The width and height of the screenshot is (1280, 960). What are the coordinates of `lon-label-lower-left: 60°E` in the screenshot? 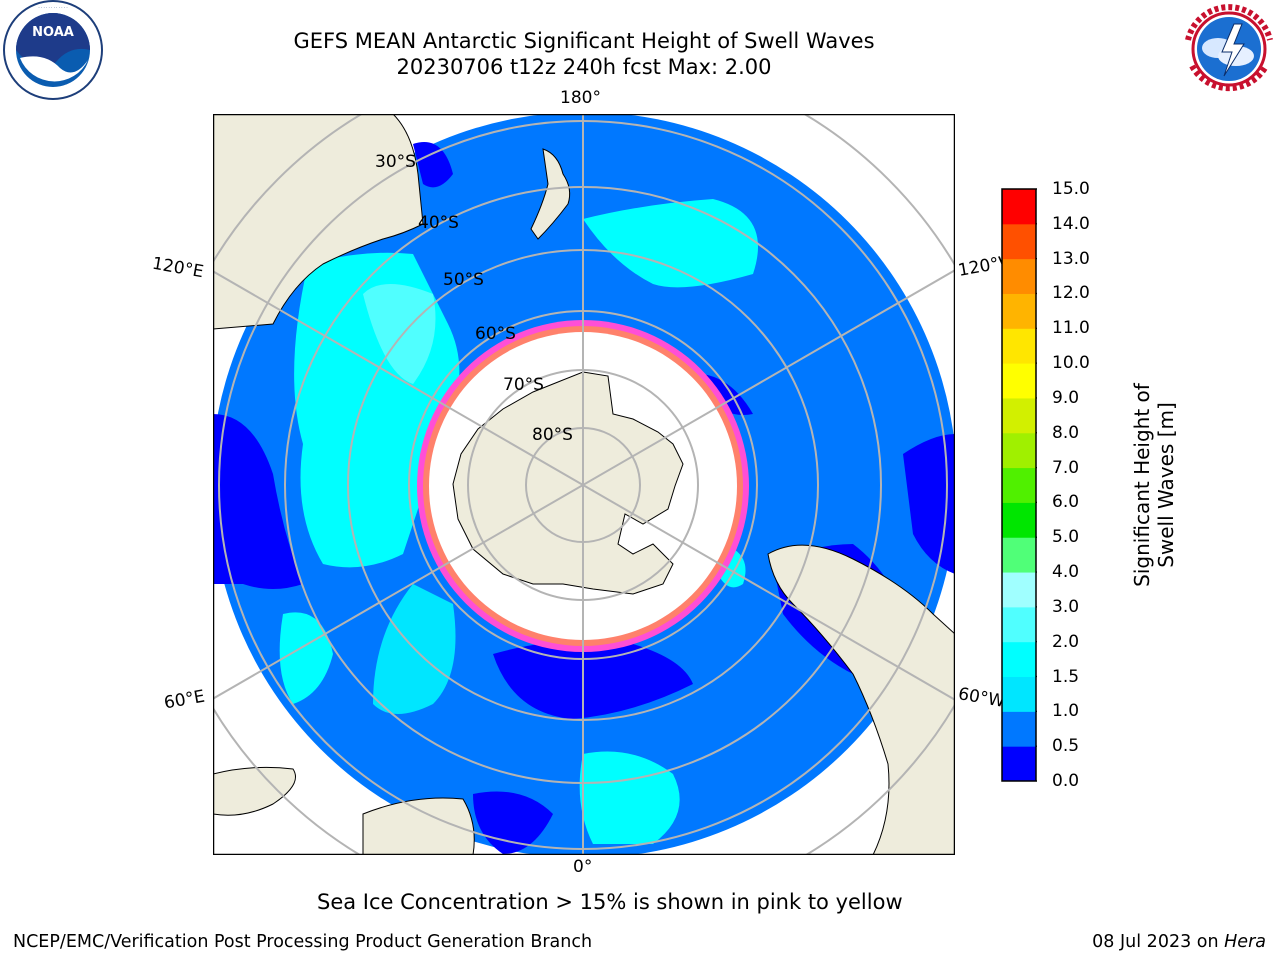 It's located at (184, 700).